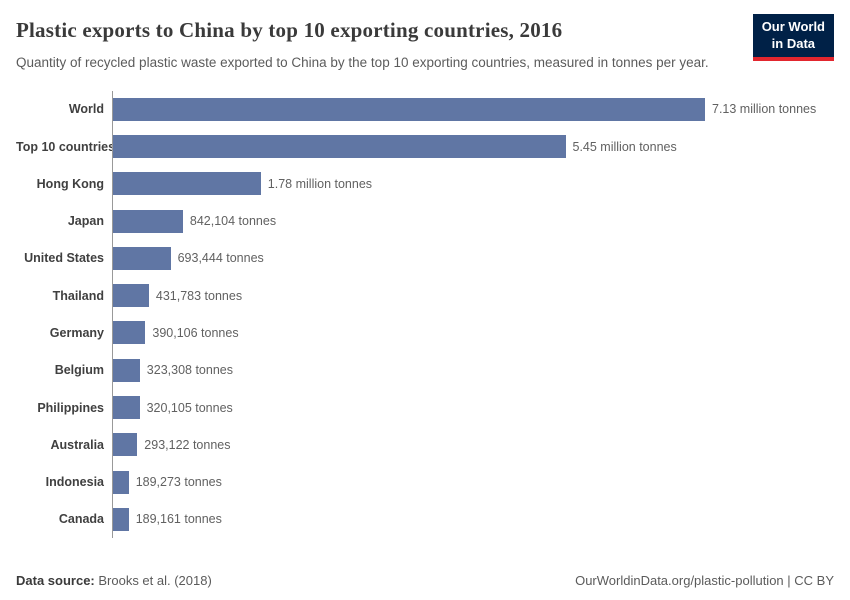 The image size is (850, 600). Describe the element at coordinates (81, 519) in the screenshot. I see `category-label: Canada` at that location.